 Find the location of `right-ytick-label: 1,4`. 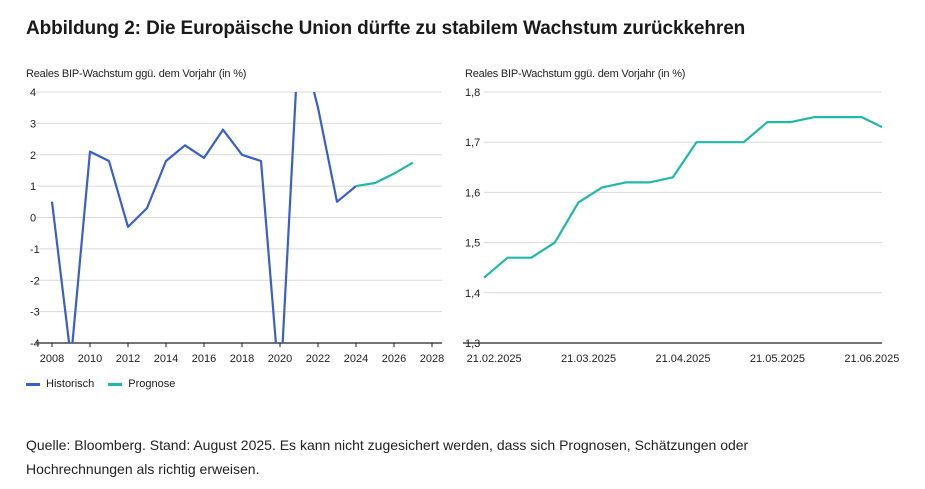

right-ytick-label: 1,4 is located at coordinates (472, 294).